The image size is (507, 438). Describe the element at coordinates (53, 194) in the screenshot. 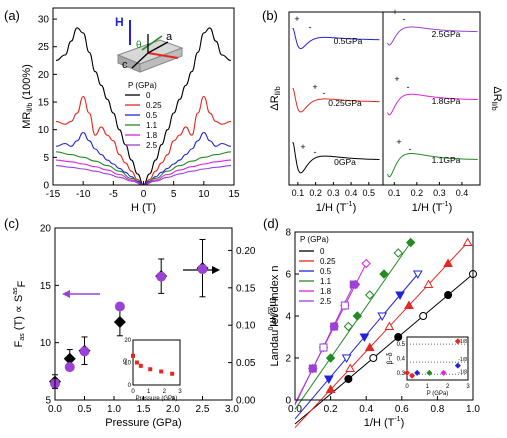

I see `panel-a-xtick-label: -15` at that location.